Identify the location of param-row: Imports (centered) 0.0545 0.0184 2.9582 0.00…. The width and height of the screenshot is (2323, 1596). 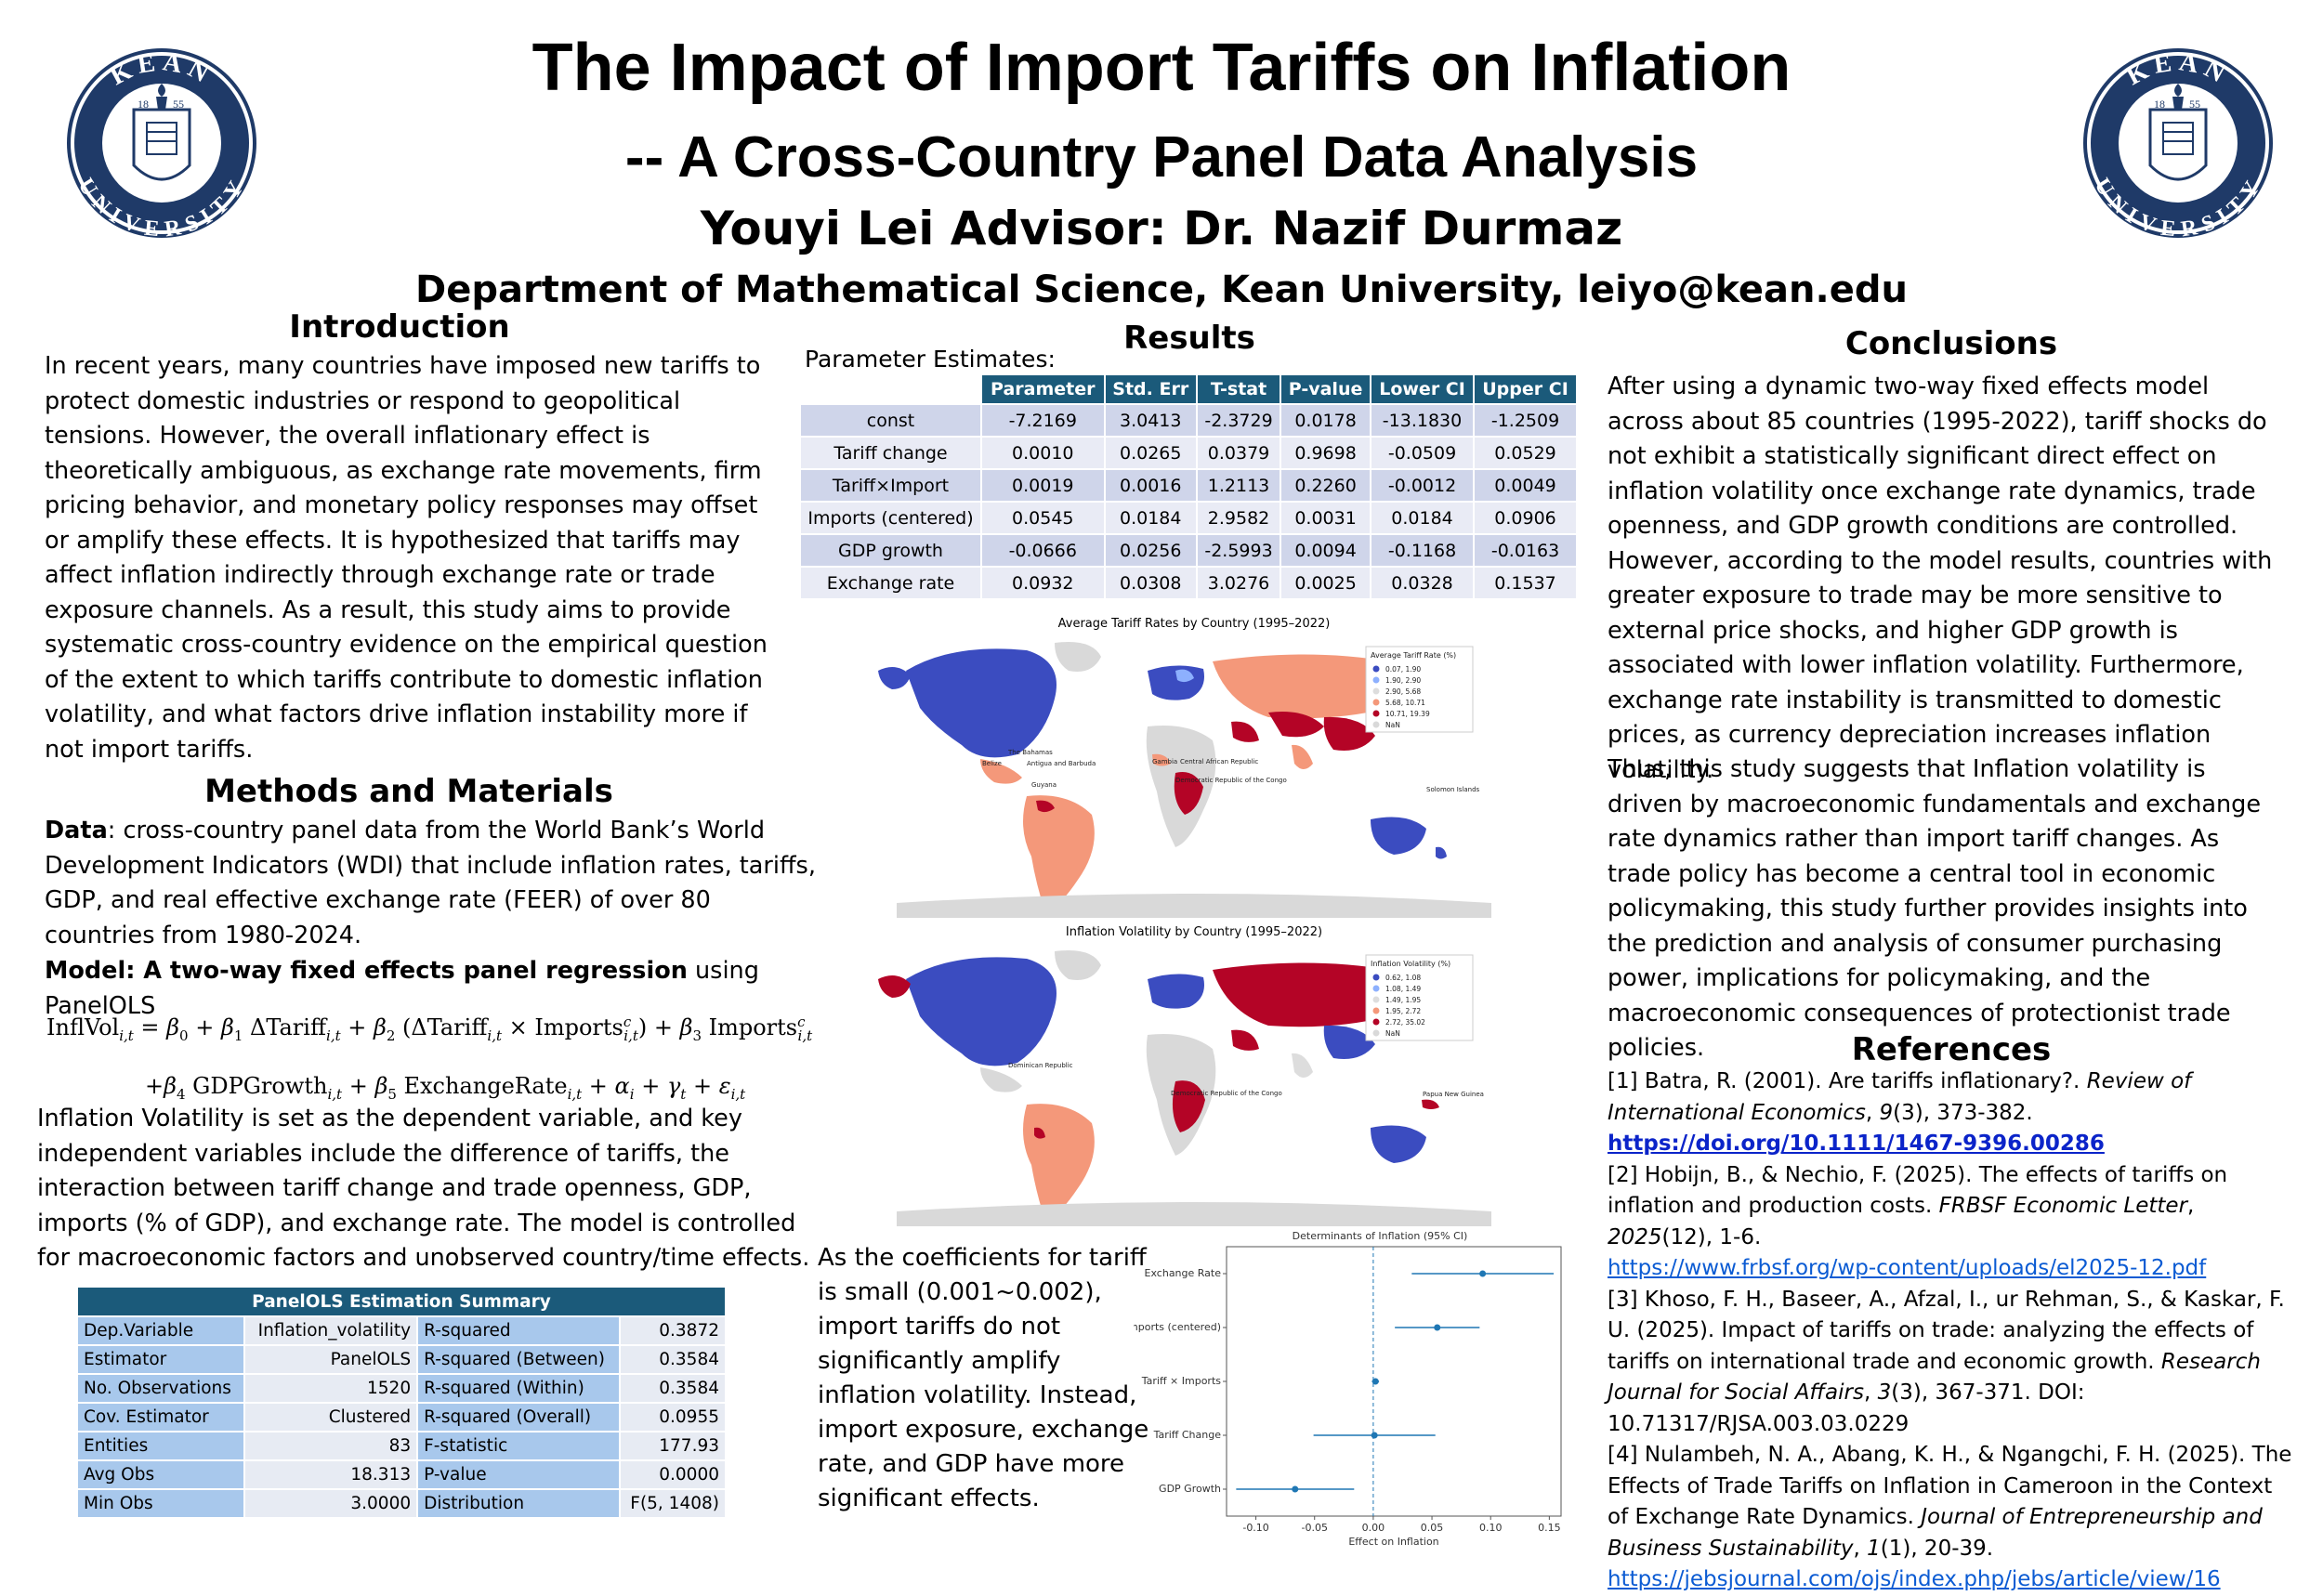
(1188, 518).